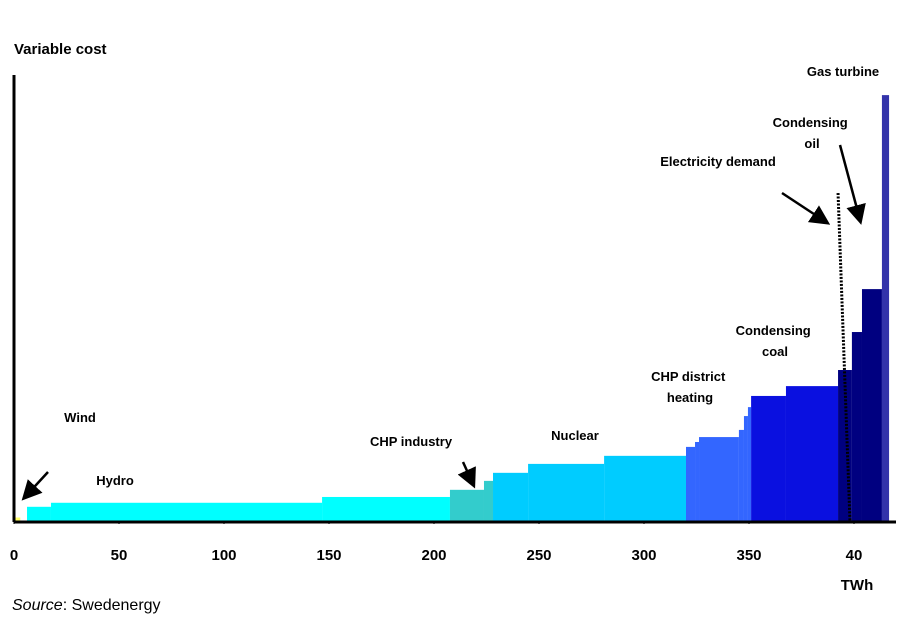 The height and width of the screenshot is (617, 897). What do you see at coordinates (223, 555) in the screenshot?
I see `x-tick-label: 100` at bounding box center [223, 555].